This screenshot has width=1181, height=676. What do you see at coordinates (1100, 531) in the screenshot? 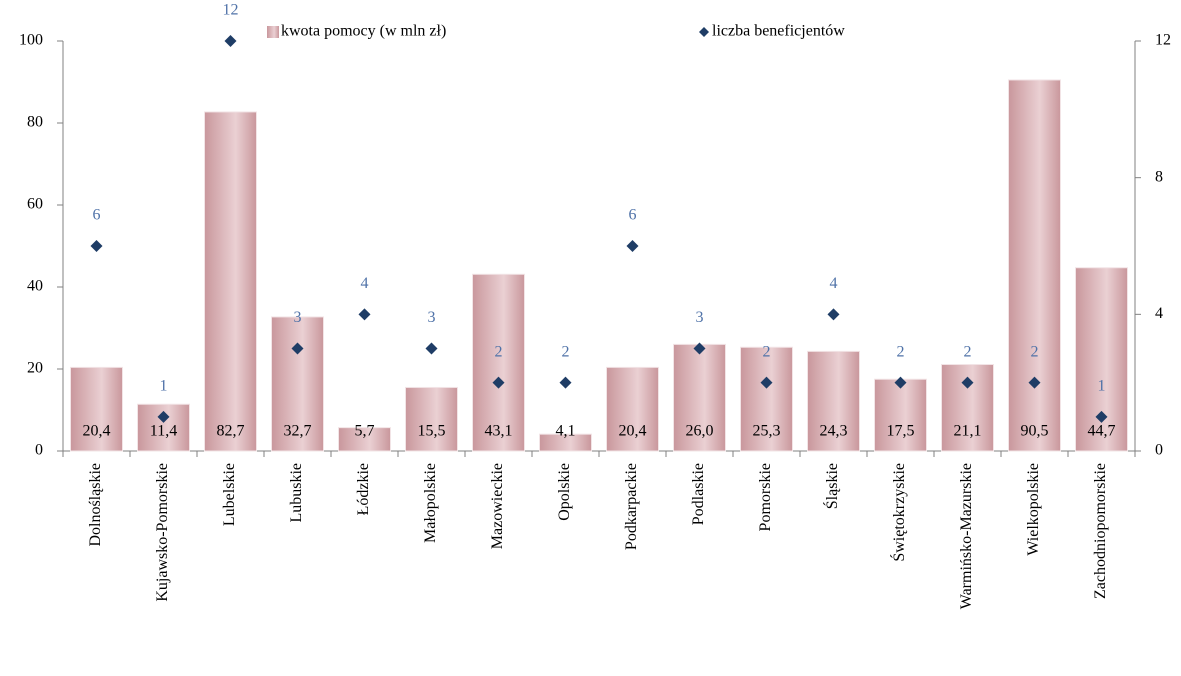
I see `x-tick-label: Zachodniopomorskie` at bounding box center [1100, 531].